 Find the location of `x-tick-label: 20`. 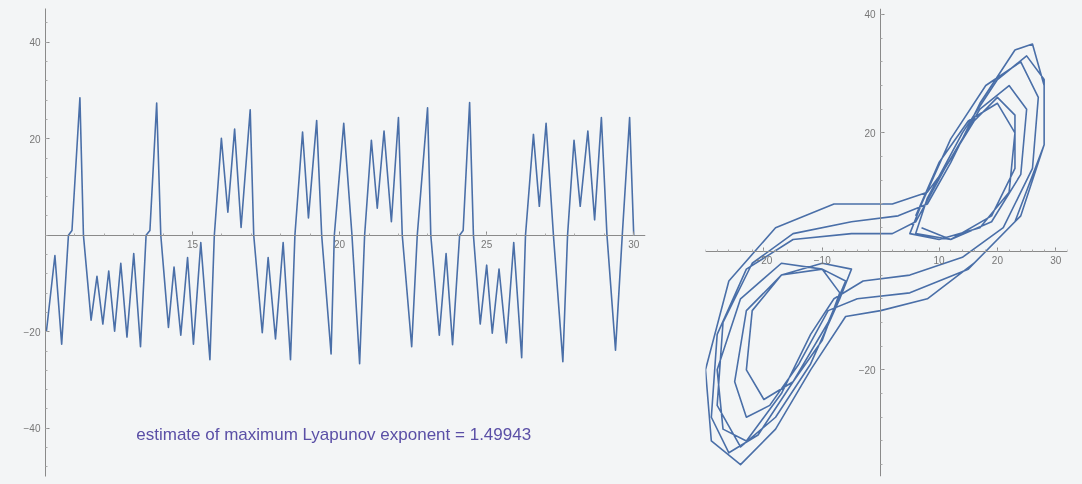

x-tick-label: 20 is located at coordinates (997, 261).